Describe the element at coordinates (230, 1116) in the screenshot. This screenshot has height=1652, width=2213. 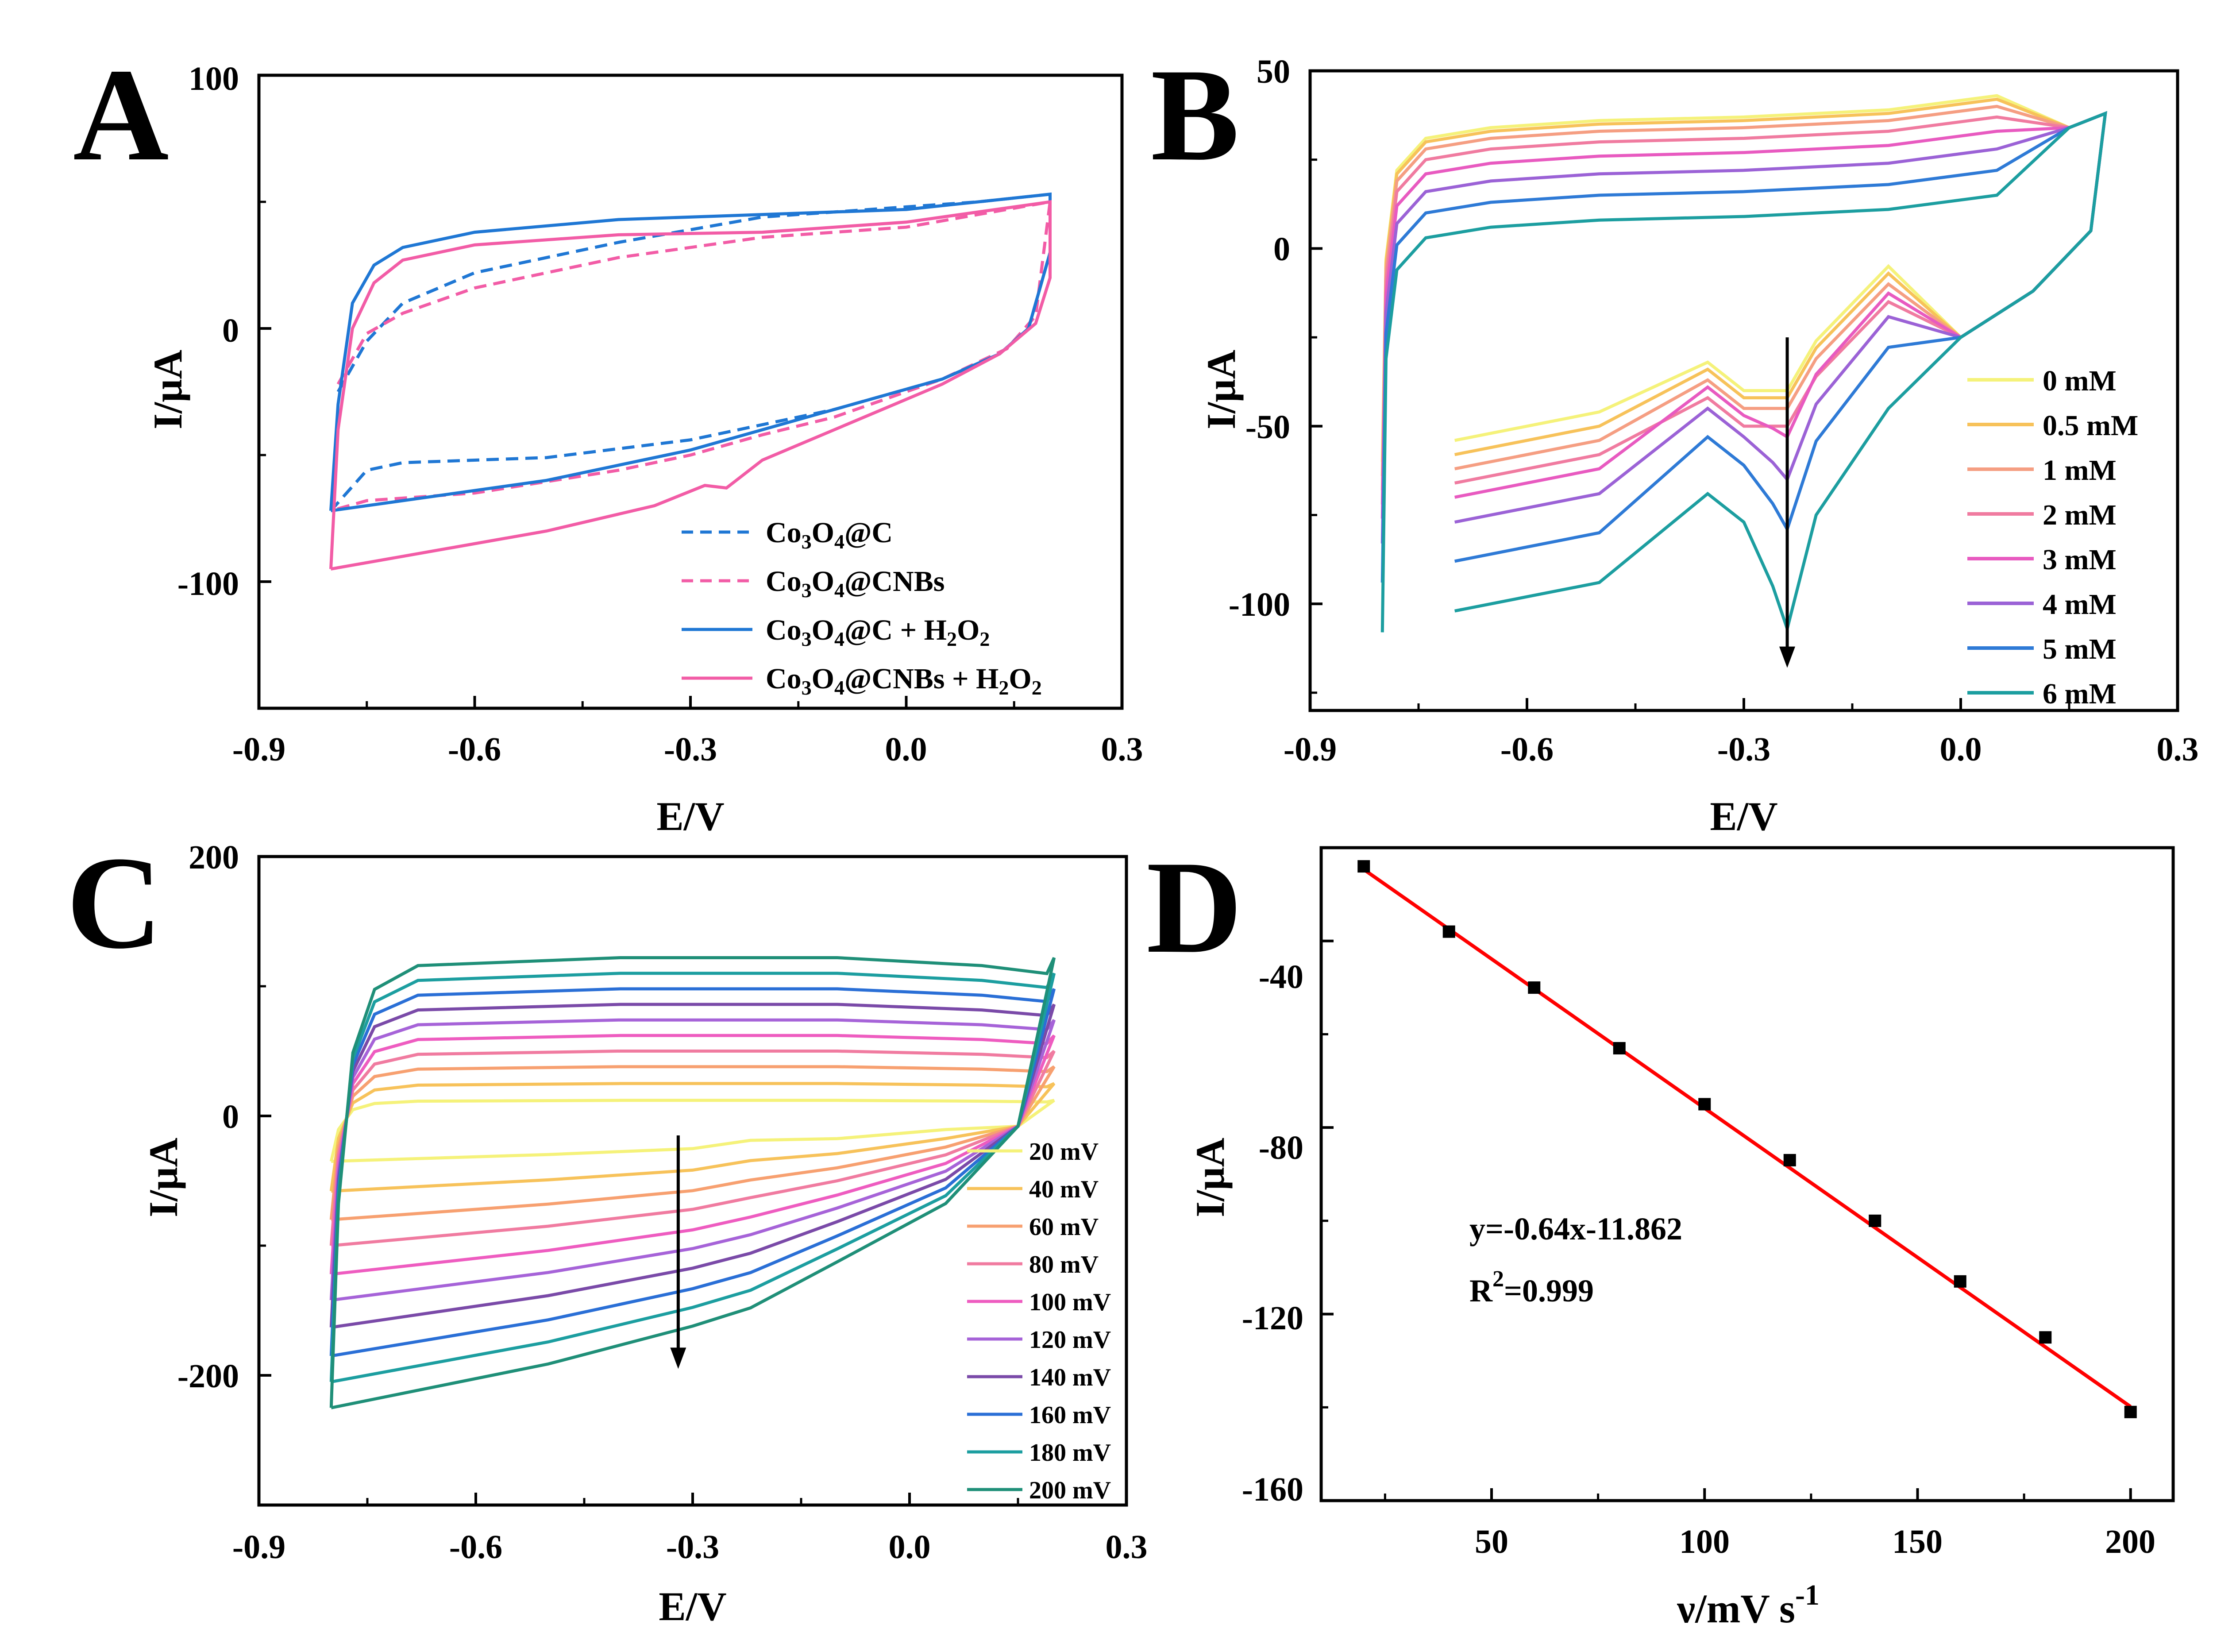
I see `panel-c-ytick: 0` at that location.